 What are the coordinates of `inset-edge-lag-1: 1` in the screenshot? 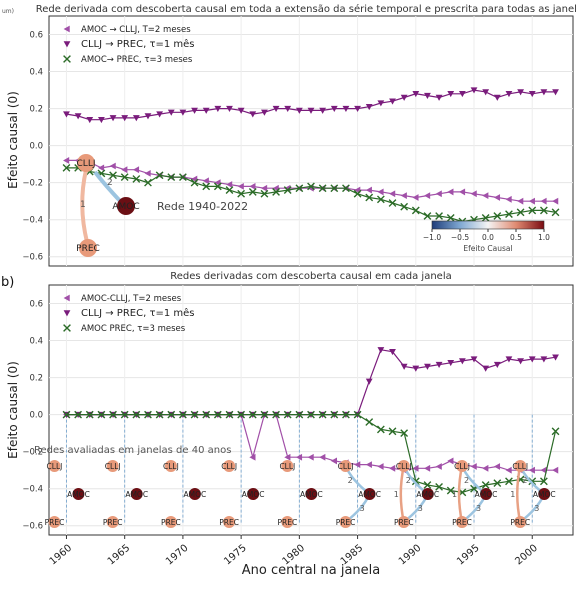 It's located at (83, 205).